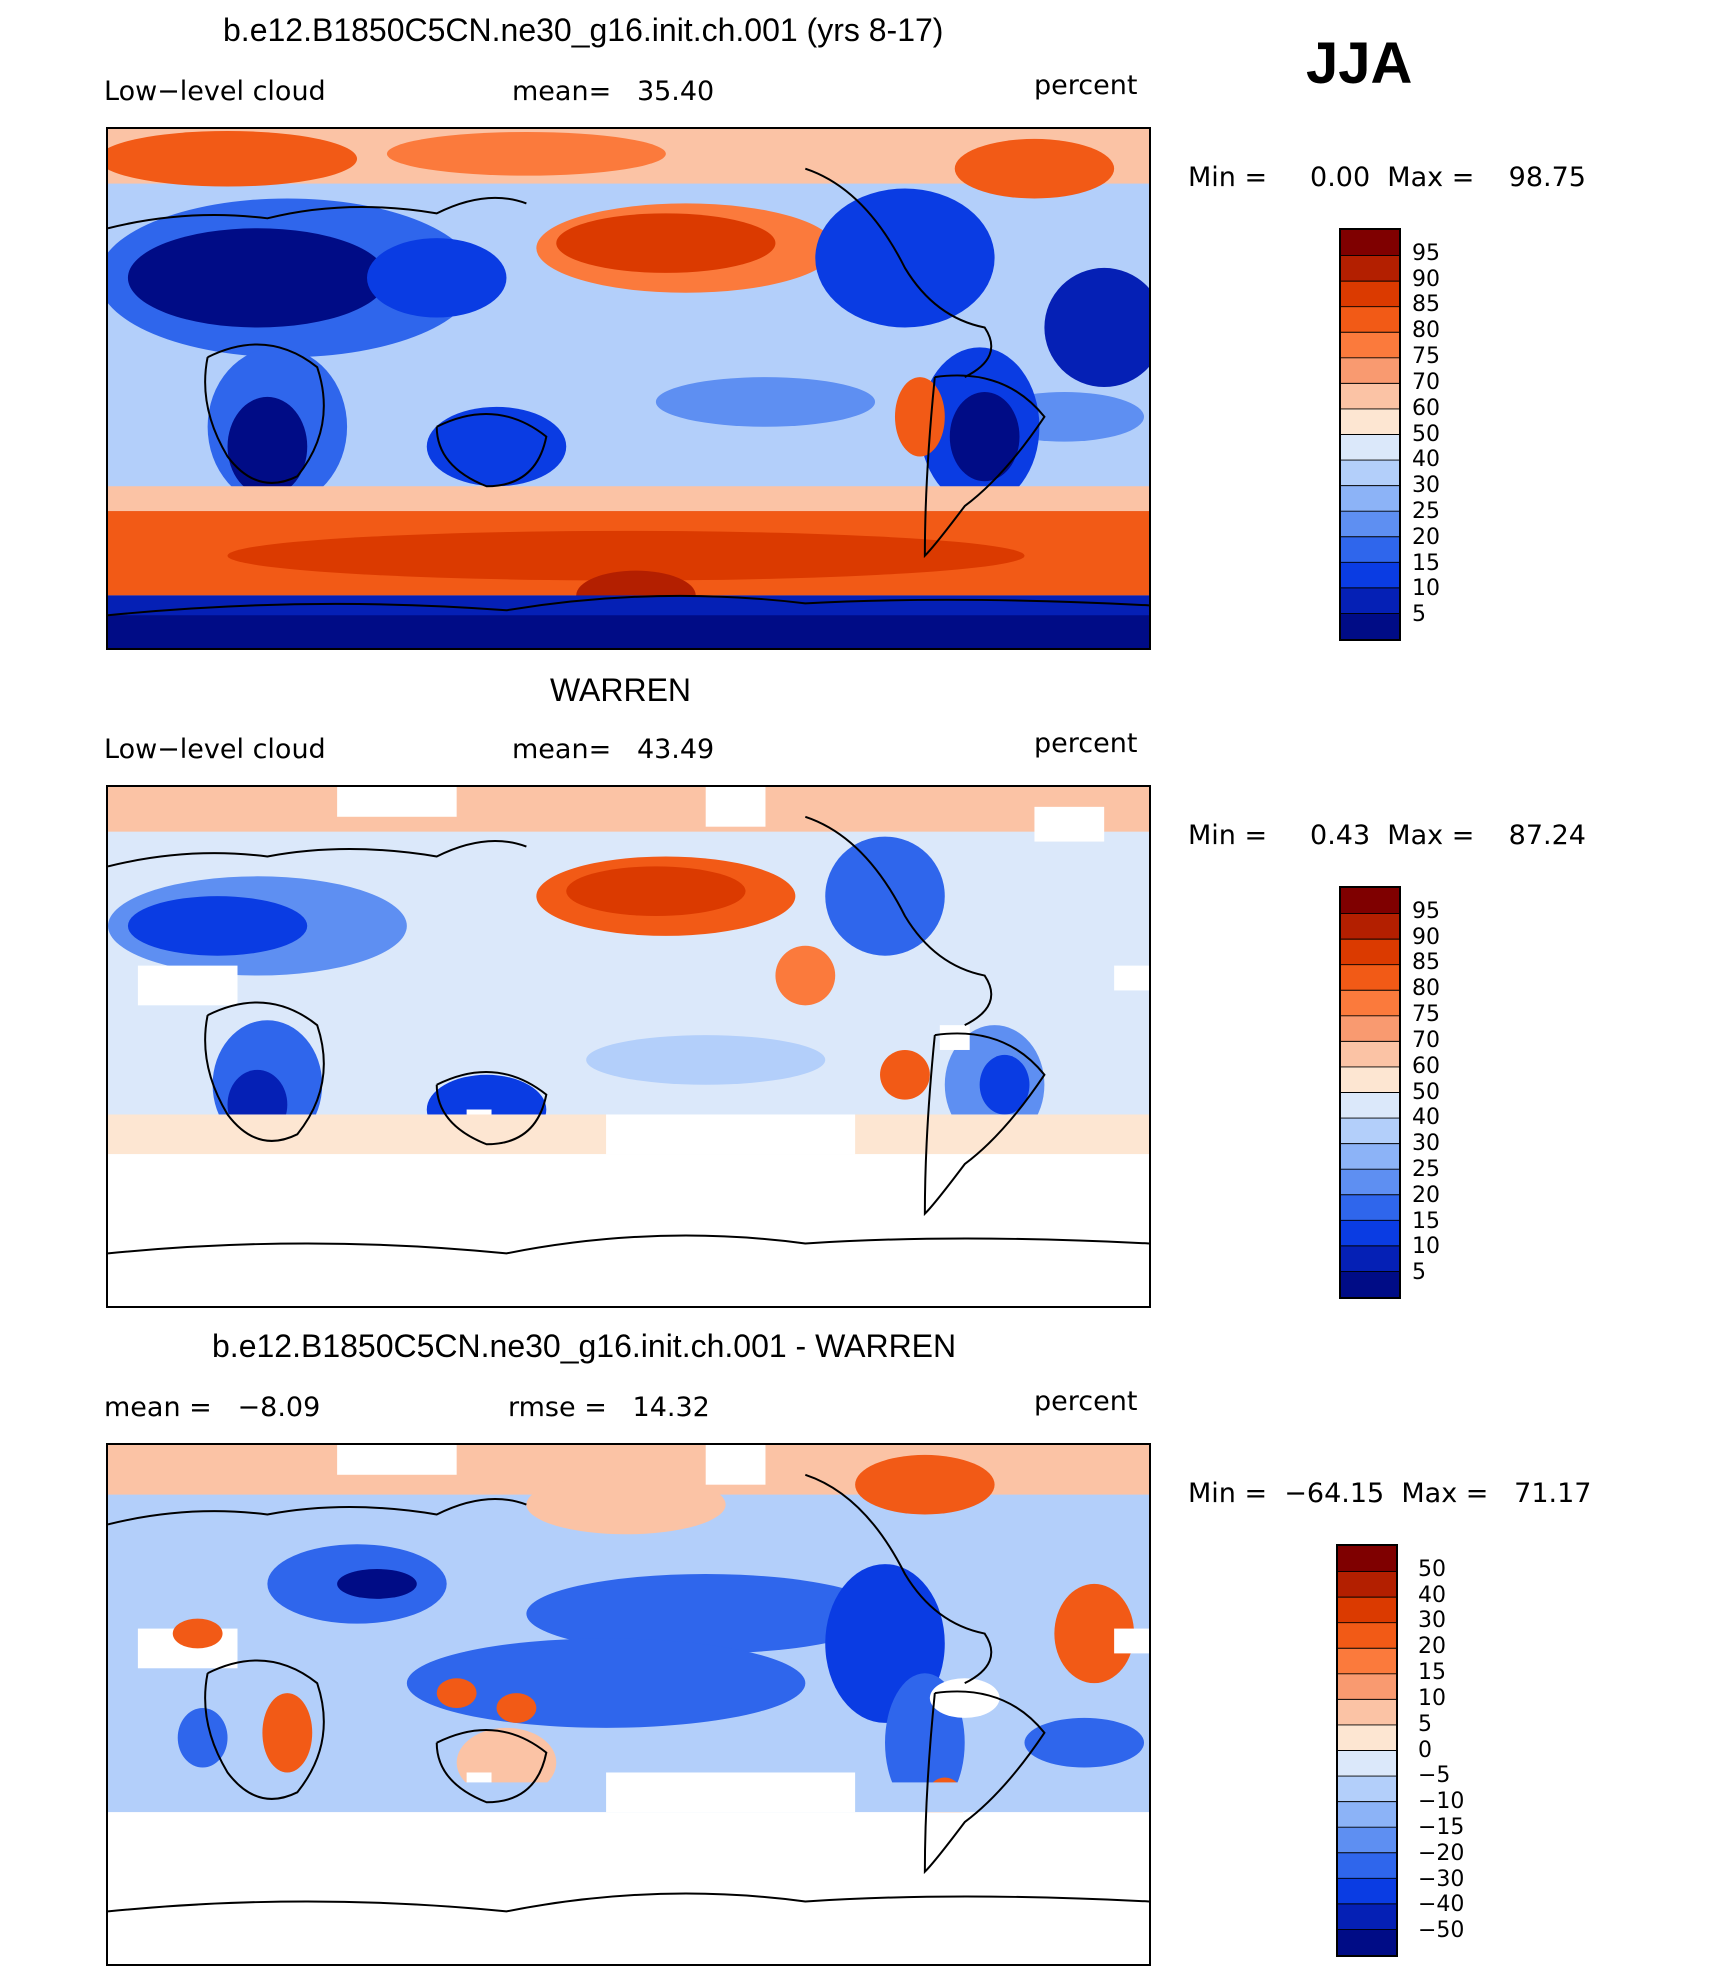  Describe the element at coordinates (1387, 835) in the screenshot. I see `panel-2-minmax: Min = 0.43 Max = 87.24` at that location.